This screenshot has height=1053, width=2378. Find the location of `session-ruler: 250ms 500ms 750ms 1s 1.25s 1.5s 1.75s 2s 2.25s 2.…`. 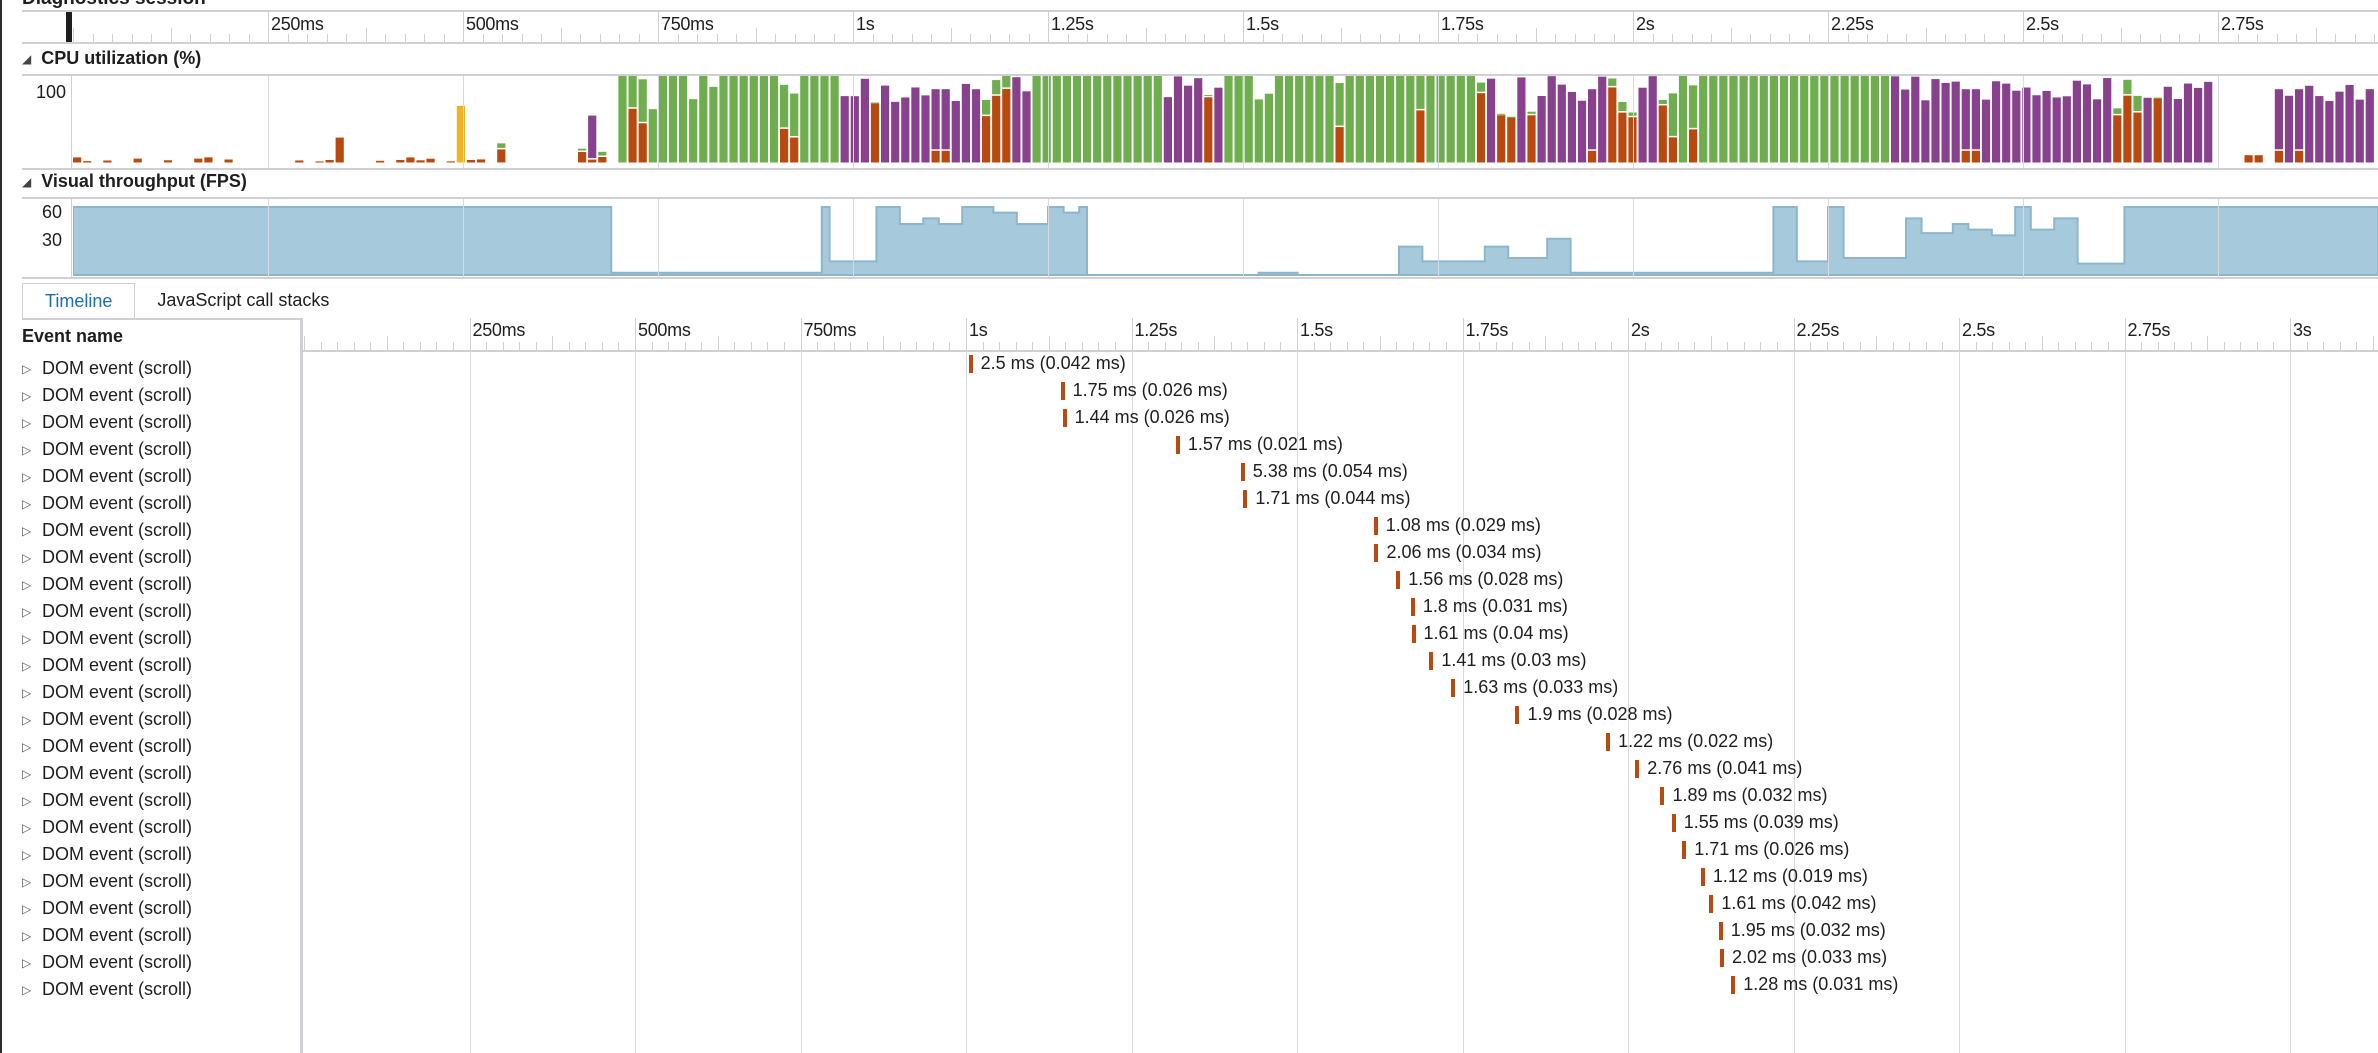

session-ruler: 250ms 500ms 750ms 1s 1.25s 1.5s 1.75s 2s 2.25s 2.… is located at coordinates (1200, 27).